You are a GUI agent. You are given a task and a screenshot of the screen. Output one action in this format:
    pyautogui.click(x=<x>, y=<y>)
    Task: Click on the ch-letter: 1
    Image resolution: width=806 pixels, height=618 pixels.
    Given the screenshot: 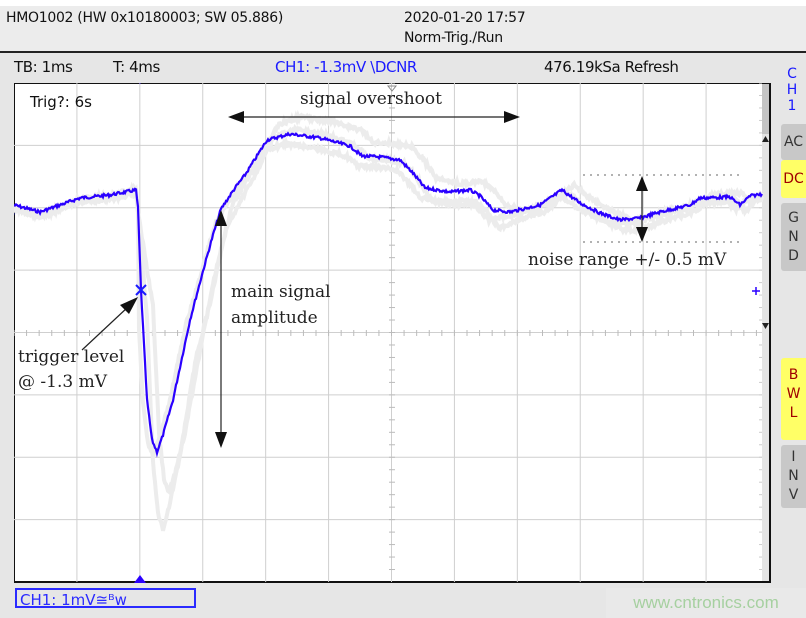 What is the action you would take?
    pyautogui.click(x=792, y=106)
    